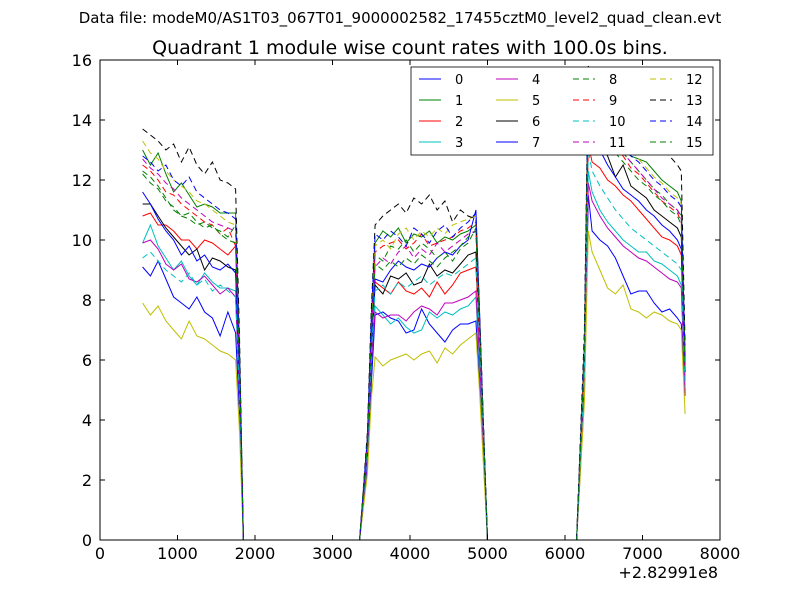  I want to click on legend-label-3: 3, so click(459, 143).